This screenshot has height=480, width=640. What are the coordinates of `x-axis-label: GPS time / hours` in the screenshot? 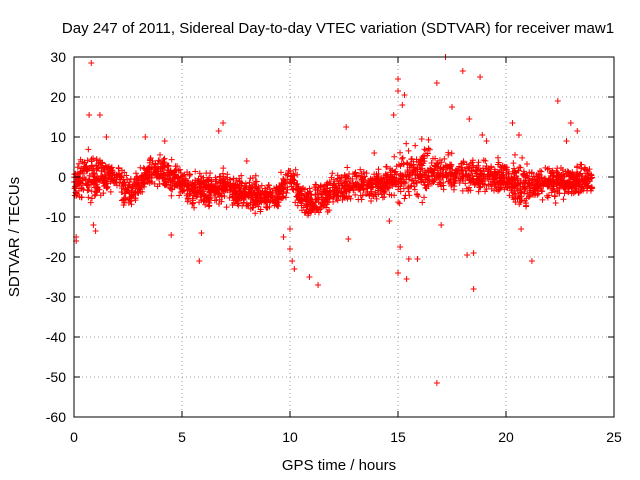 It's located at (339, 465).